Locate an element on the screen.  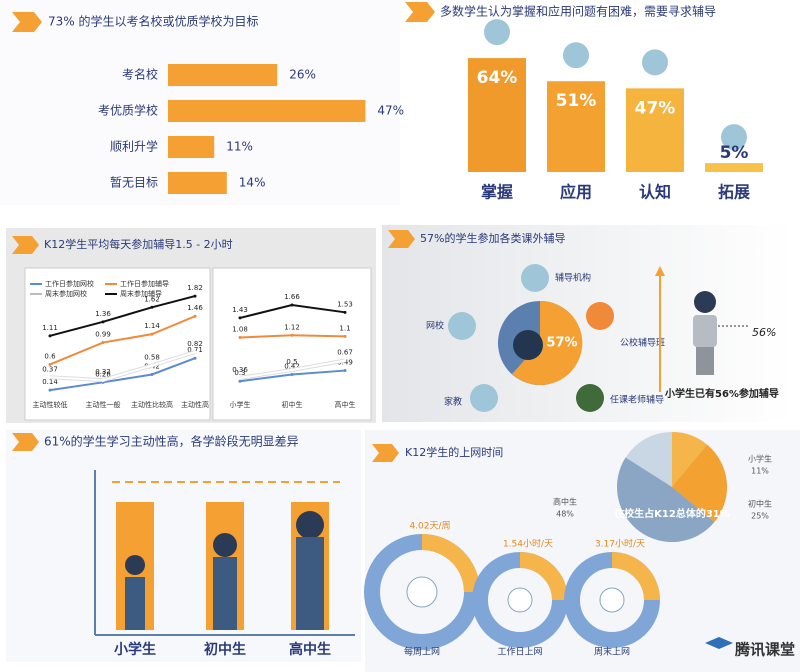
value-label: 1.46 is located at coordinates (195, 308).